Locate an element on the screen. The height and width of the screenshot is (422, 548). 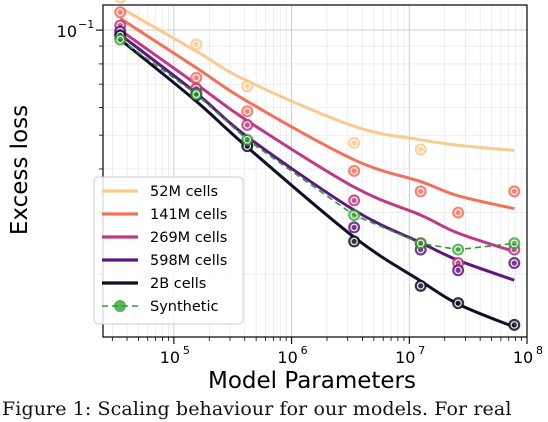
legend-label: Synthetic is located at coordinates (184, 307).